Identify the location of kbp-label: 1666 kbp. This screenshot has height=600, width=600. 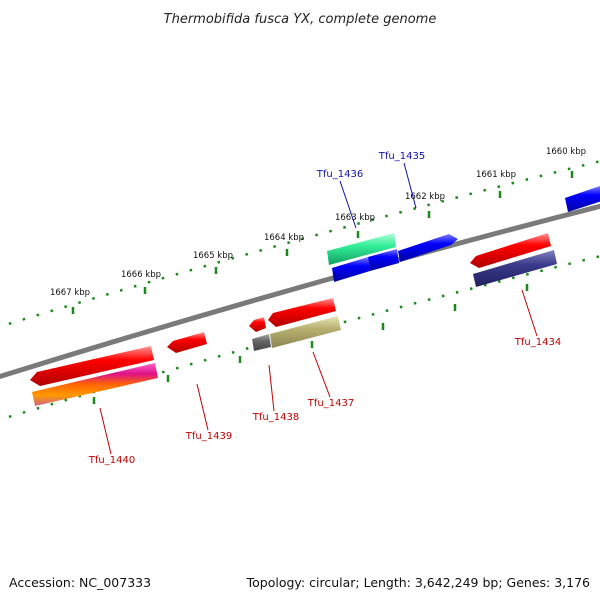
(141, 275).